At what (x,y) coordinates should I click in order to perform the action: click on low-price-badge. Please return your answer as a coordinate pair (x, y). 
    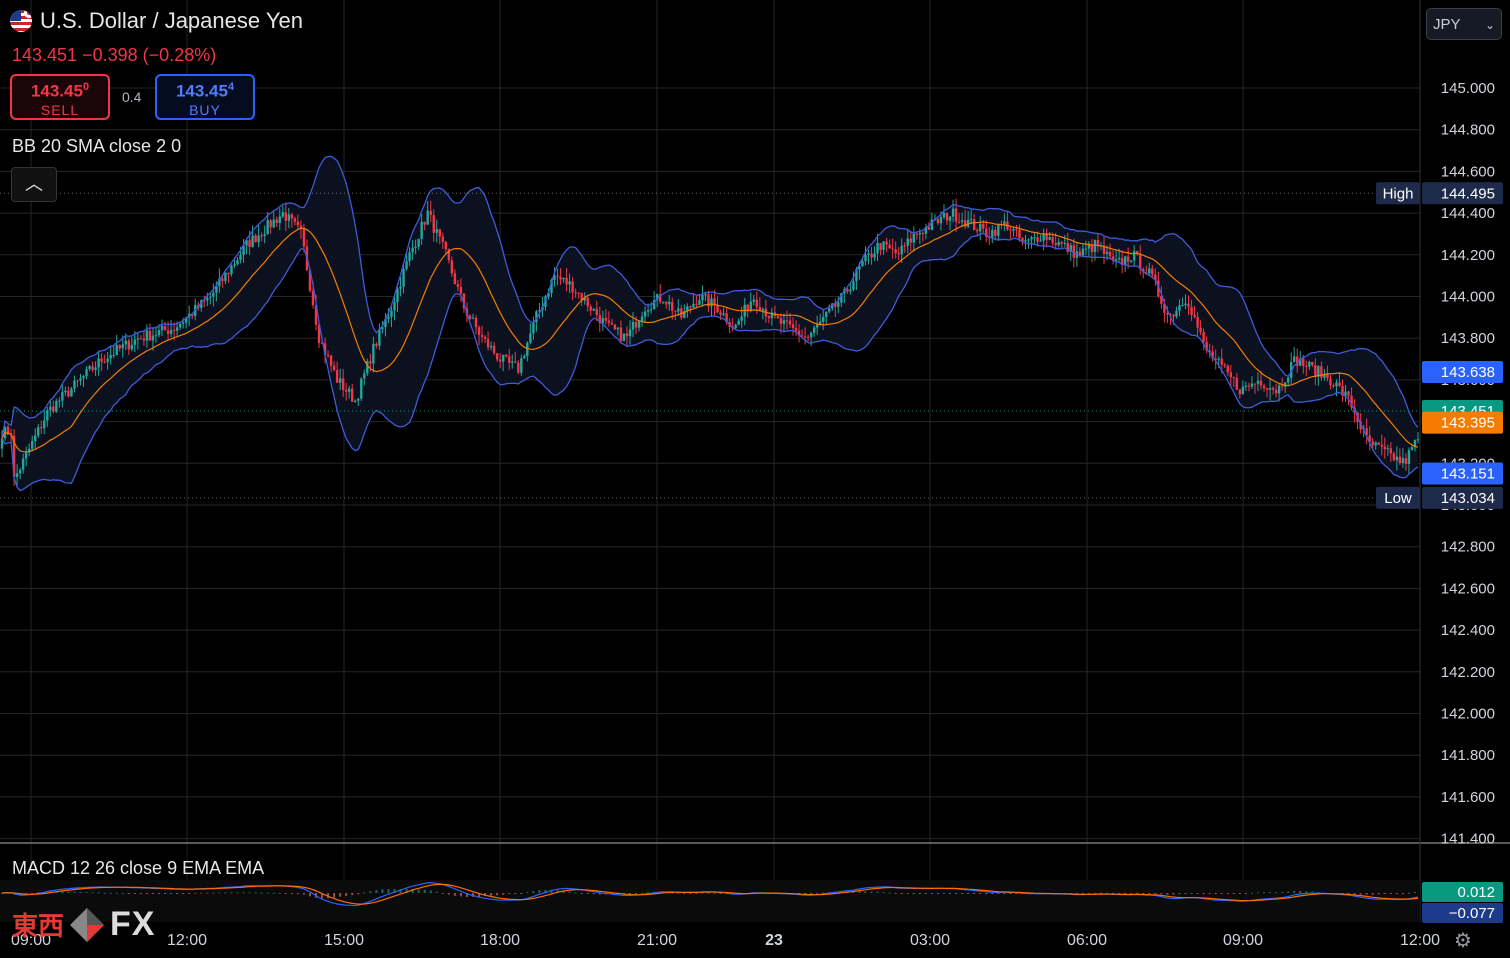
    Looking at the image, I should click on (1462, 497).